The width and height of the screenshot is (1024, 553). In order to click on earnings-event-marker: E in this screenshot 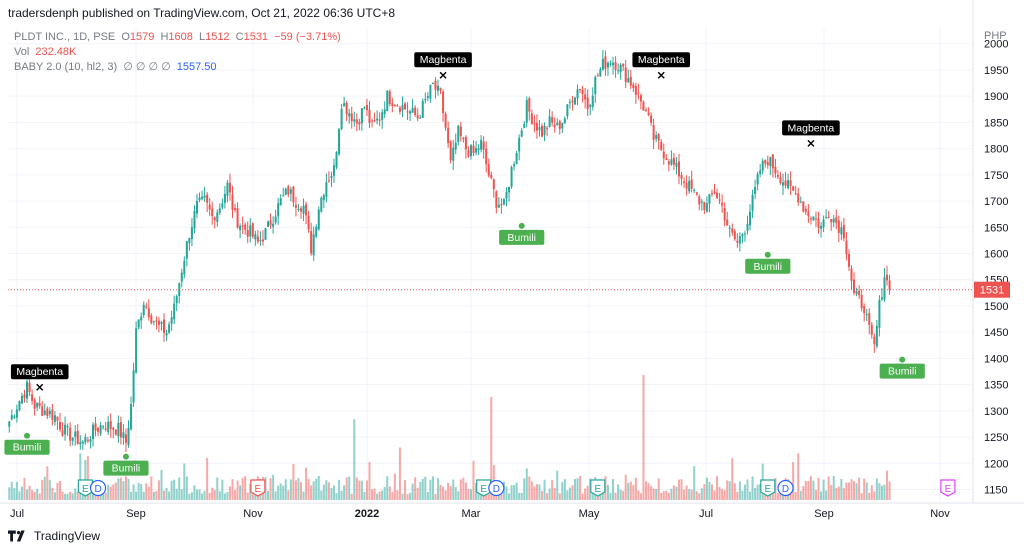, I will do `click(948, 488)`.